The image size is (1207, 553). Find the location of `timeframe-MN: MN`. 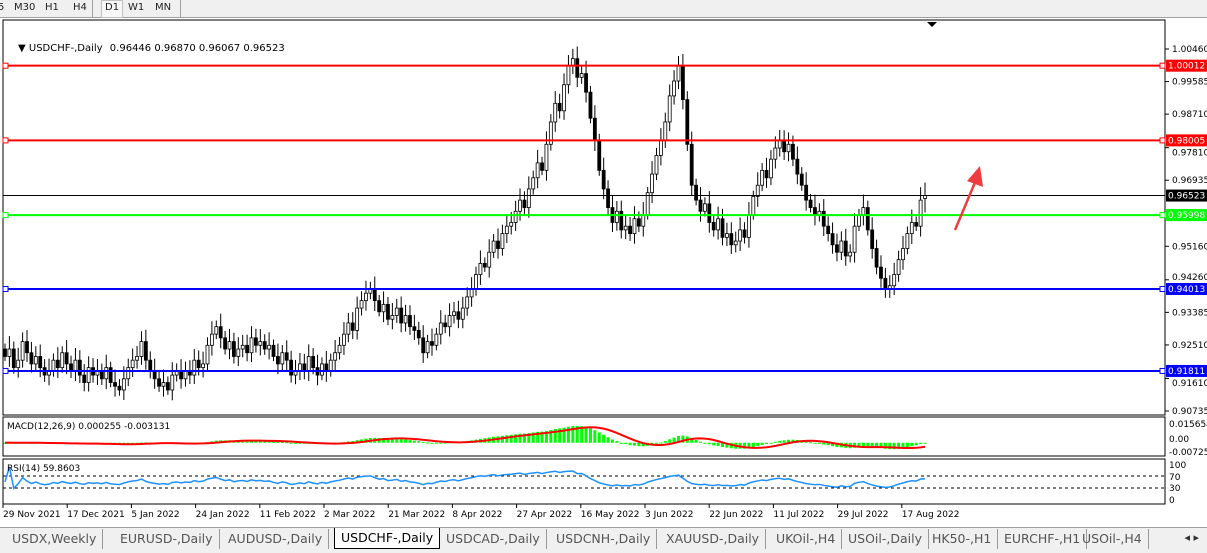

timeframe-MN: MN is located at coordinates (163, 7).